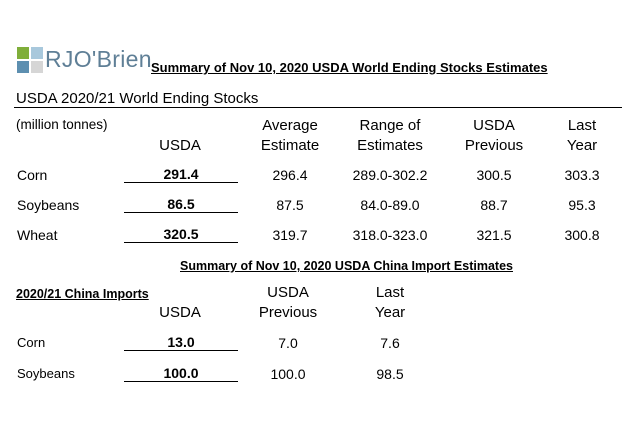 The image size is (636, 430). What do you see at coordinates (582, 205) in the screenshot?
I see `world-row-last-year: 95.3` at bounding box center [582, 205].